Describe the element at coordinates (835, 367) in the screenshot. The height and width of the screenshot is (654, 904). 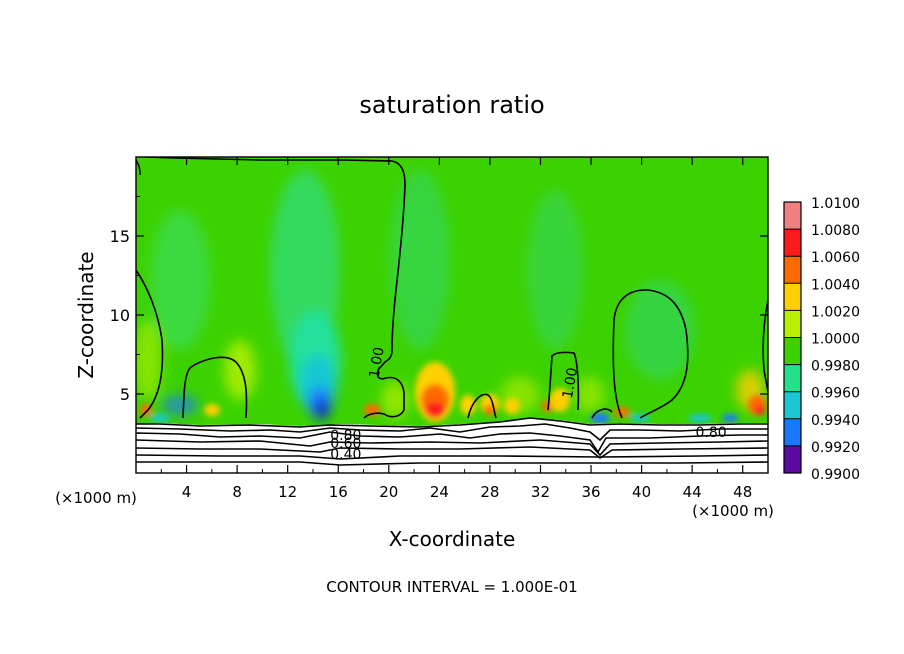
I see `colorbar-label: 0.9980` at that location.